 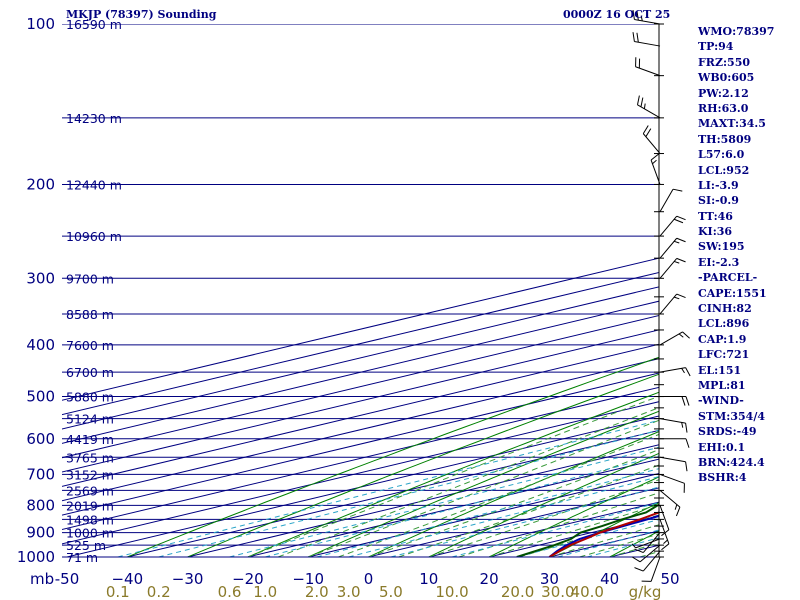 What do you see at coordinates (722, 339) in the screenshot?
I see `index-item: CAP:1.9` at bounding box center [722, 339].